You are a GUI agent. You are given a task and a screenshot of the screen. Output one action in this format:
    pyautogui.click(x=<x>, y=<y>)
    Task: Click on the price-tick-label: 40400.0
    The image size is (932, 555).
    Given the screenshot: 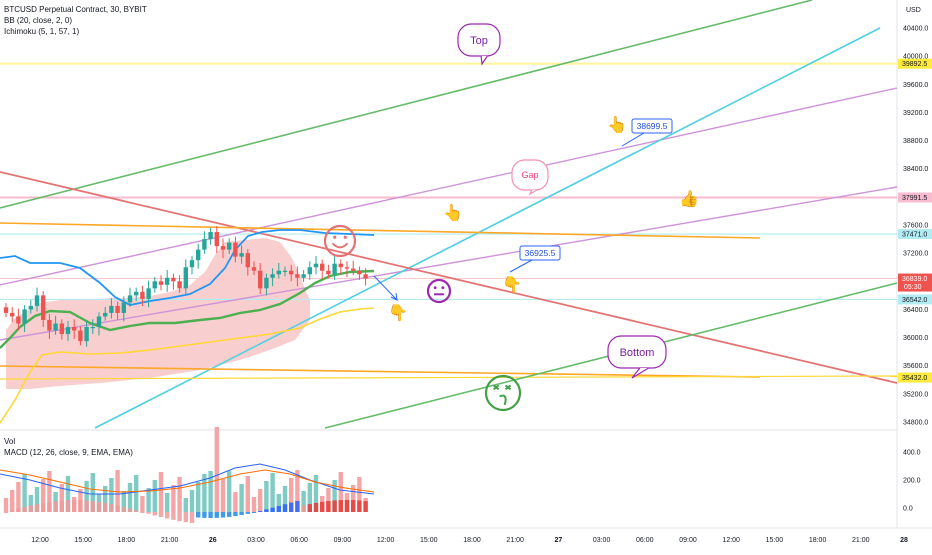 What is the action you would take?
    pyautogui.click(x=915, y=29)
    